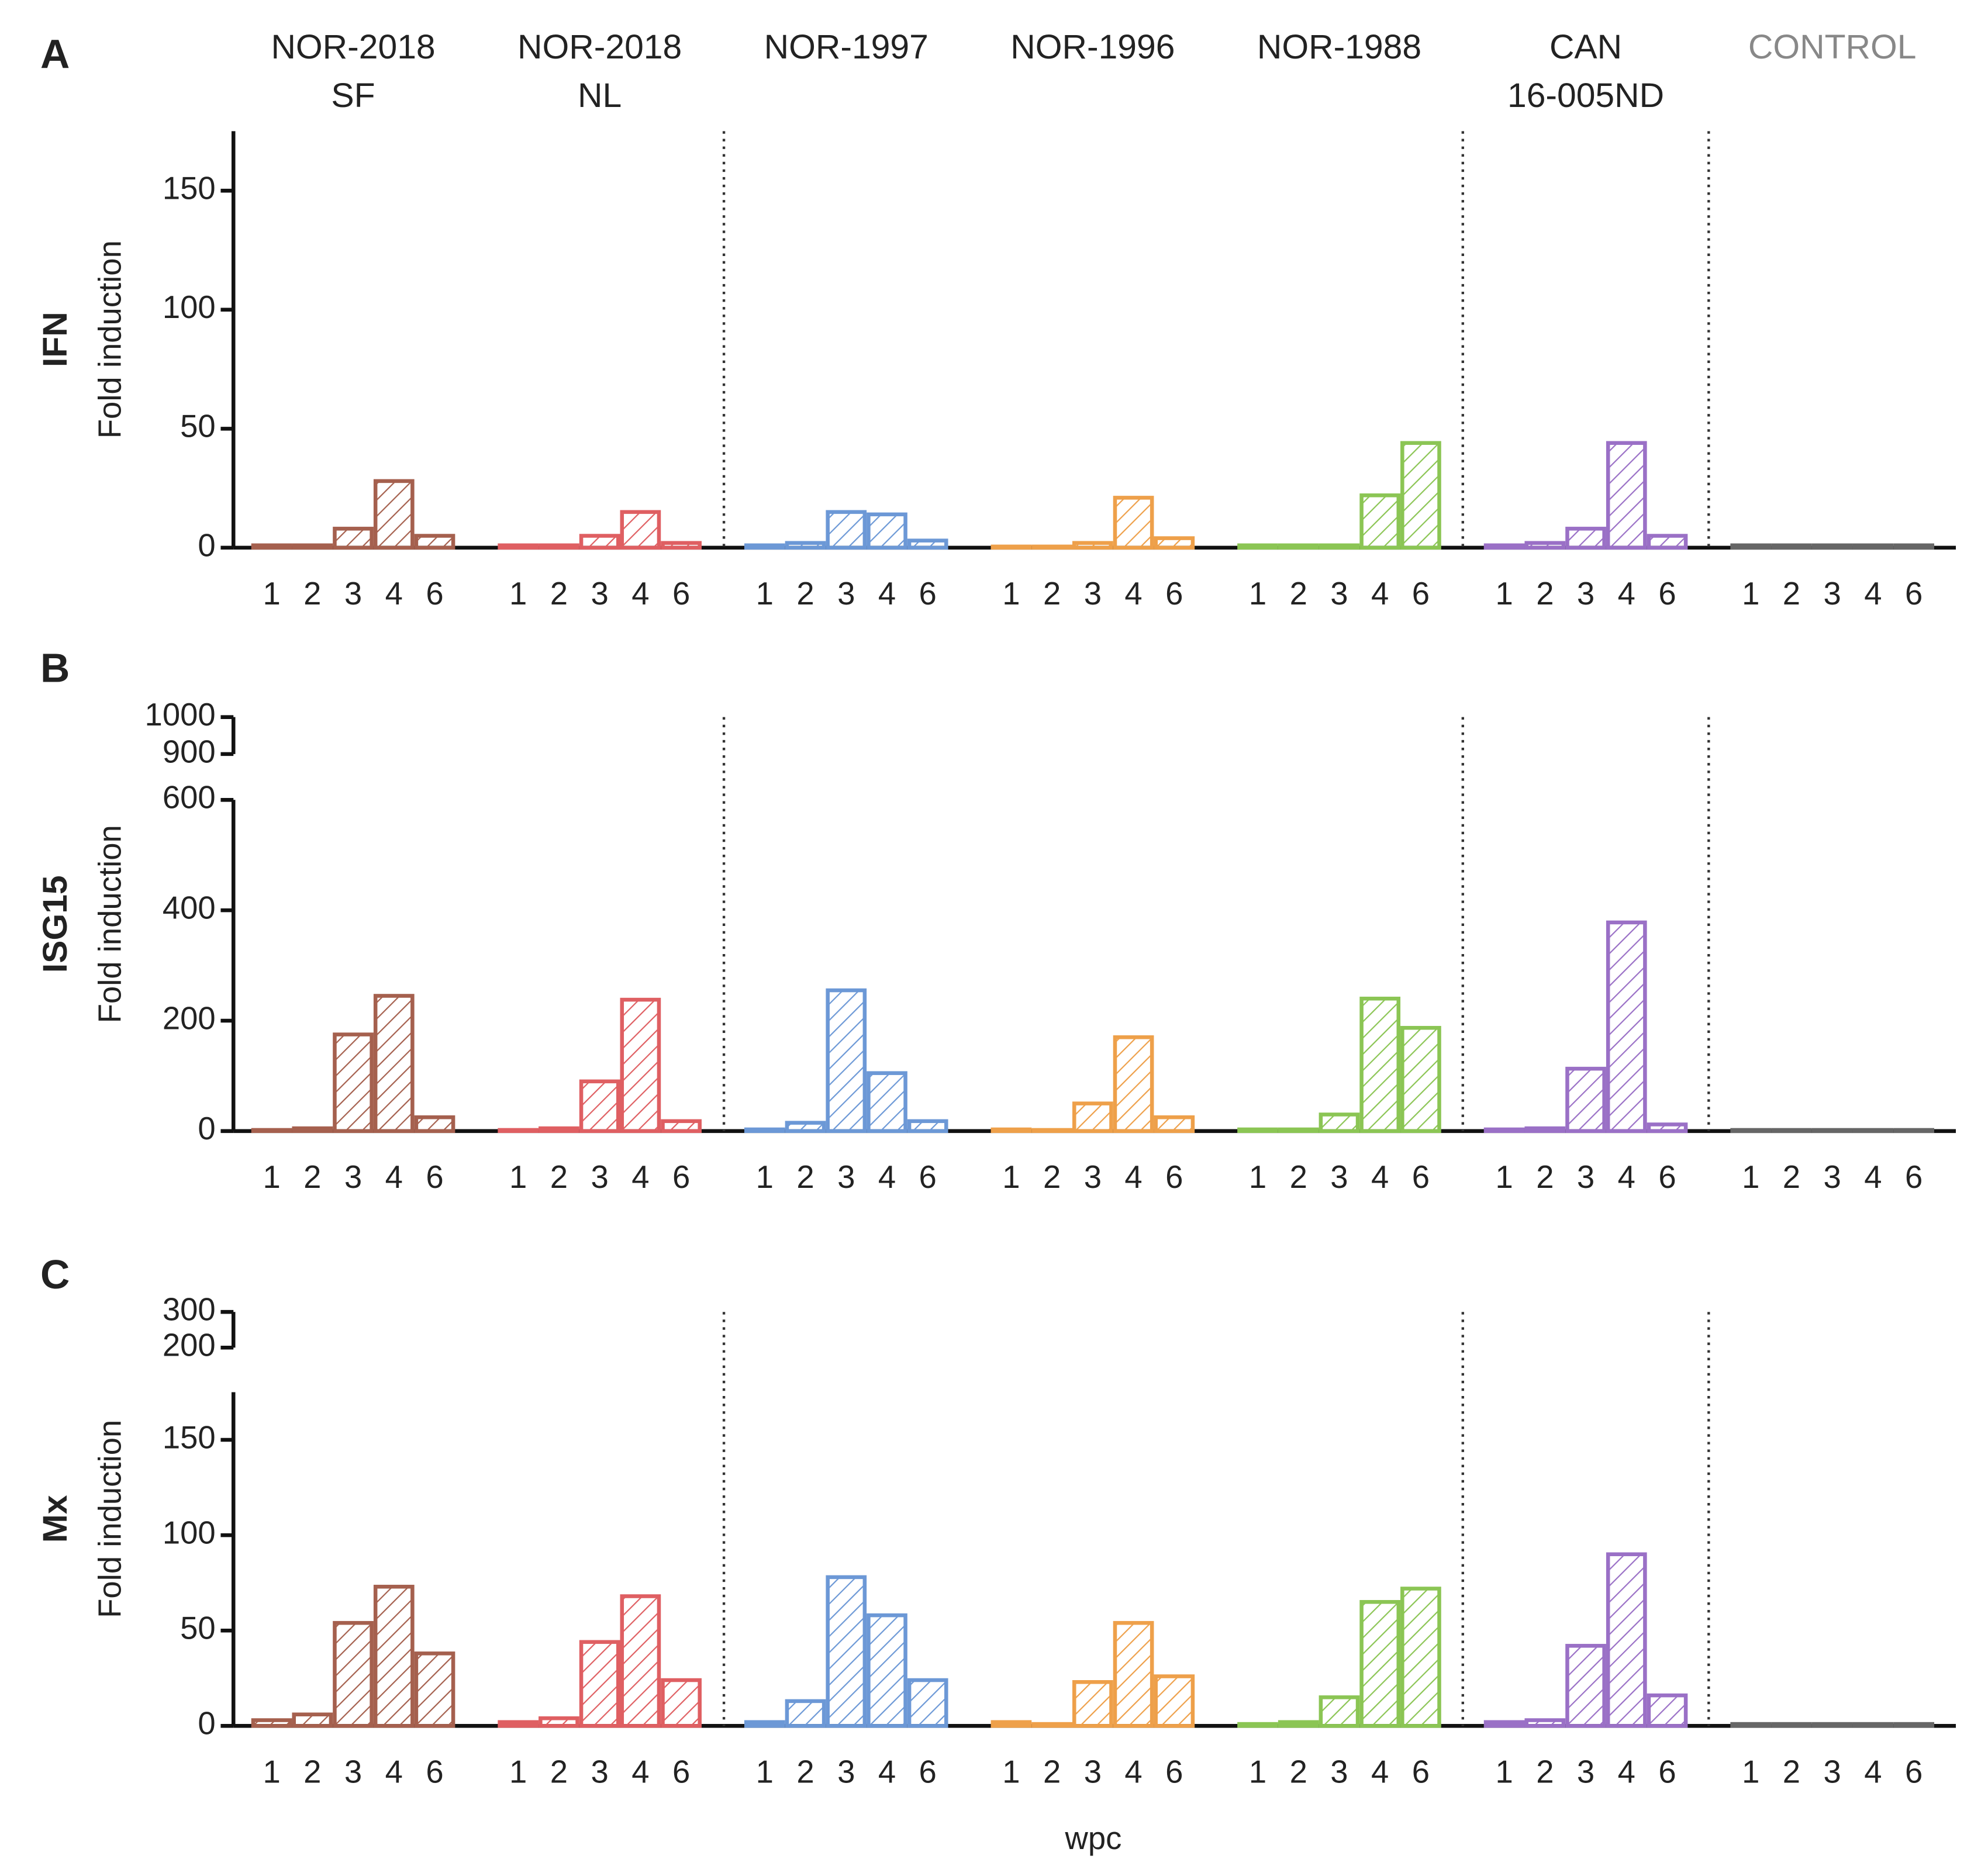 The height and width of the screenshot is (1866, 1988). I want to click on y-tick-label: 200, so click(190, 1018).